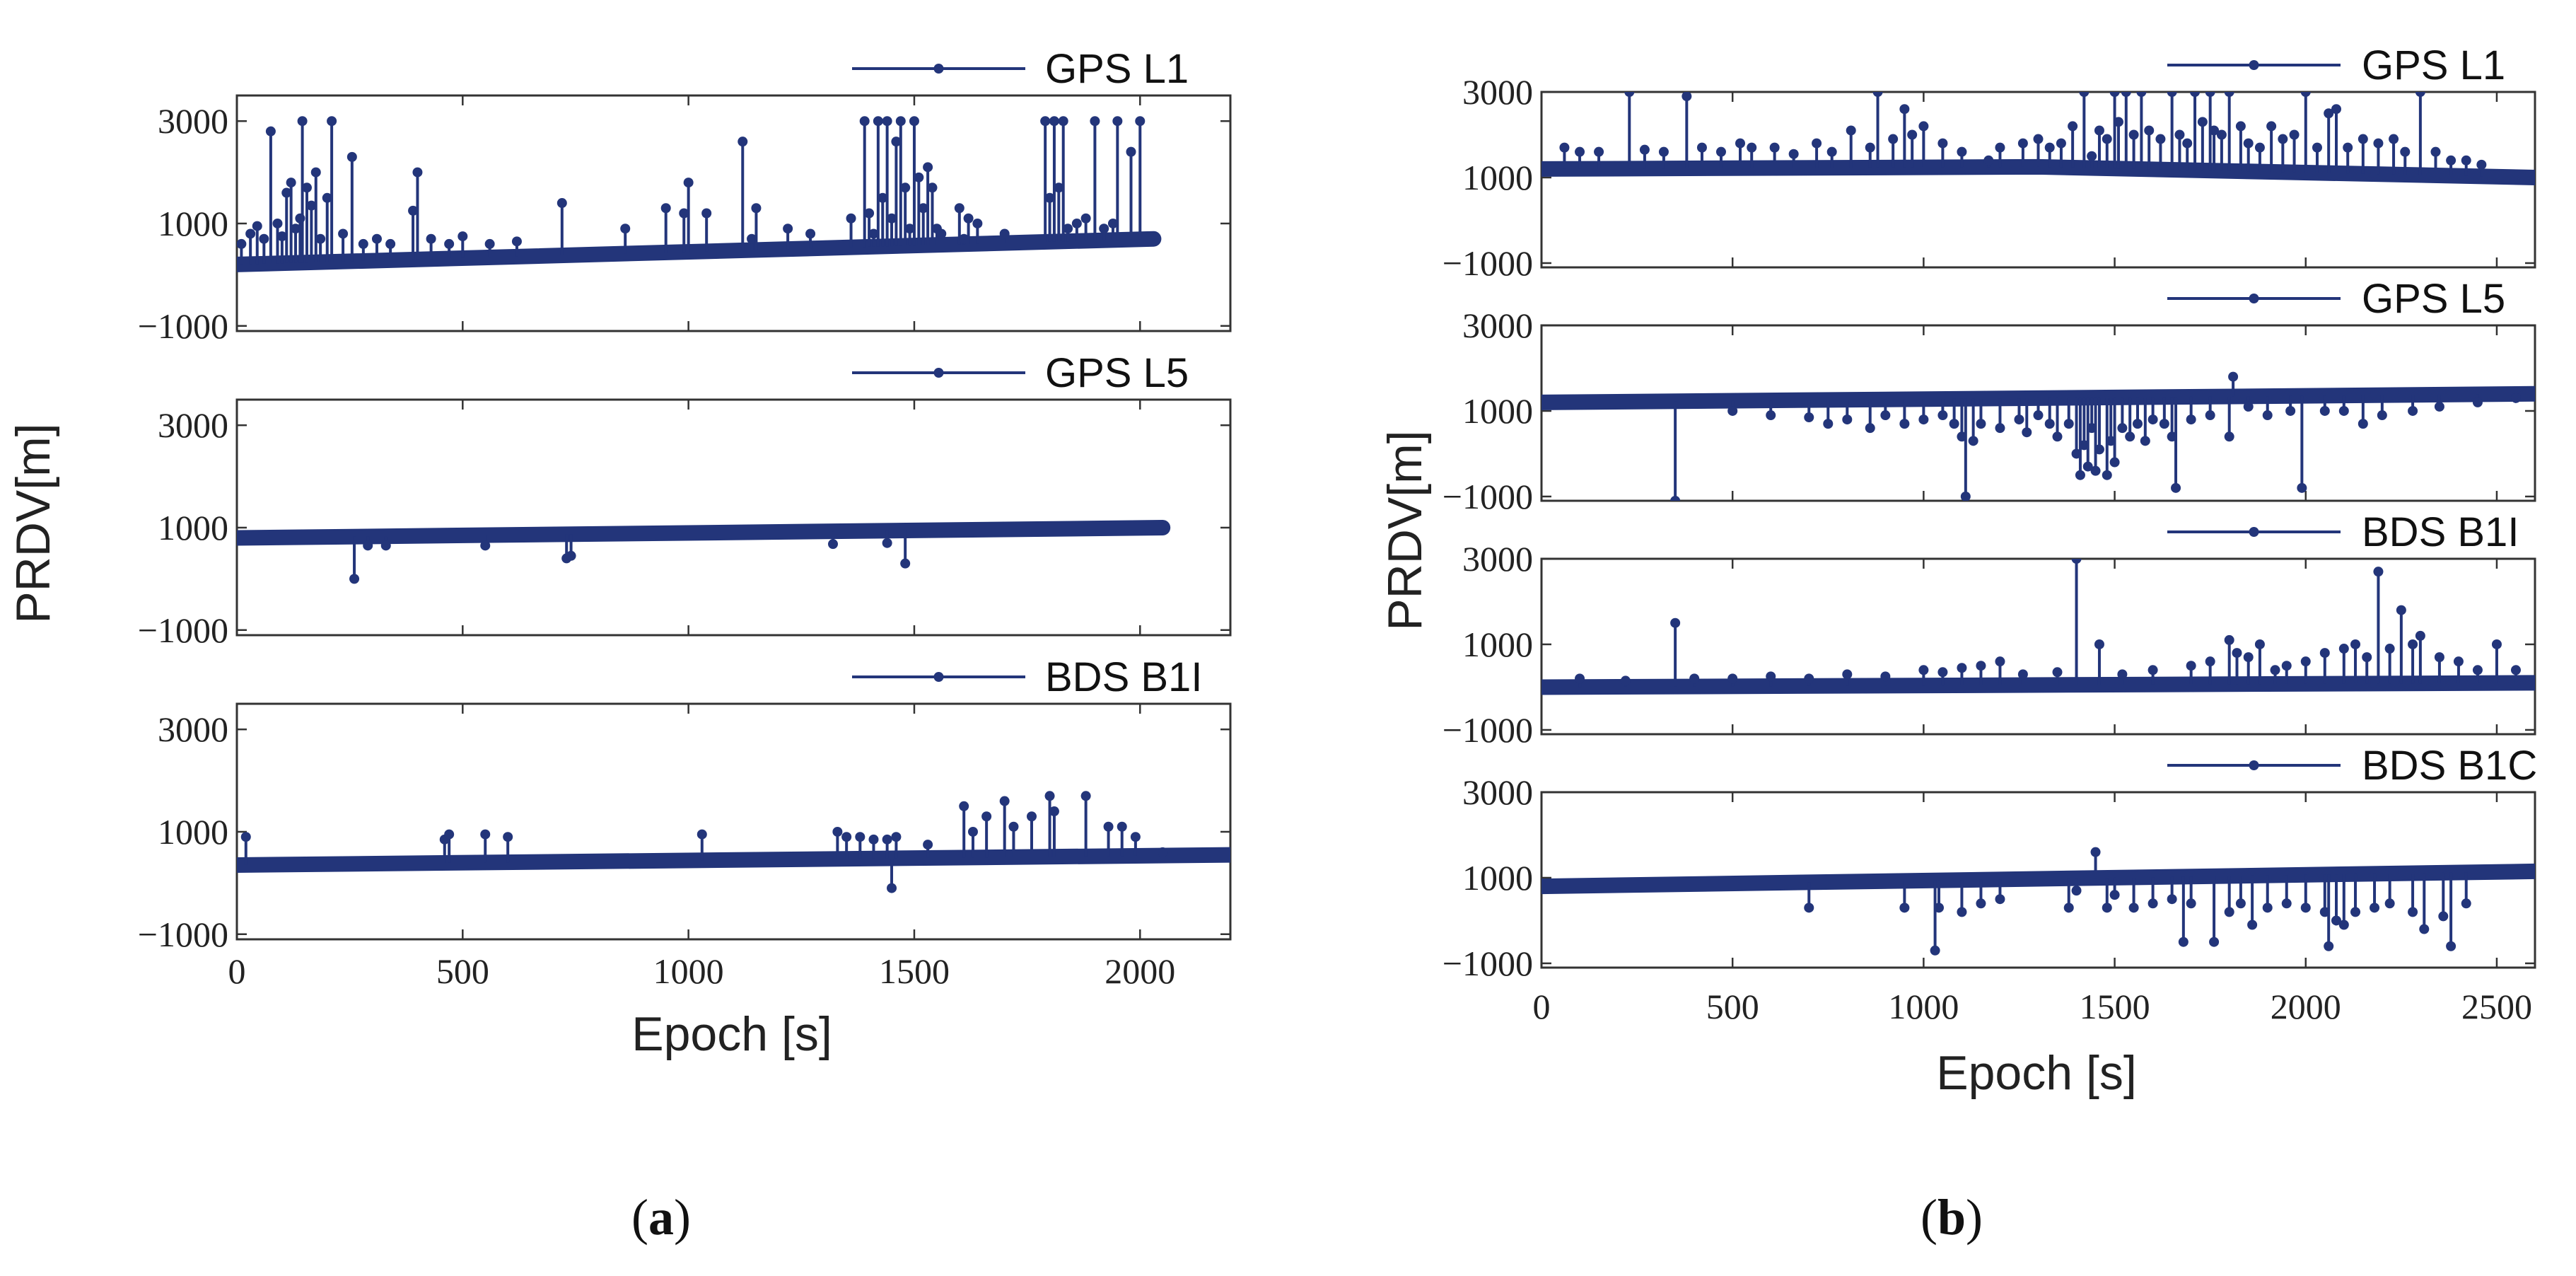 The image size is (2576, 1276). Describe the element at coordinates (1405, 530) in the screenshot. I see `y-axis-label: PRDV[m]` at that location.